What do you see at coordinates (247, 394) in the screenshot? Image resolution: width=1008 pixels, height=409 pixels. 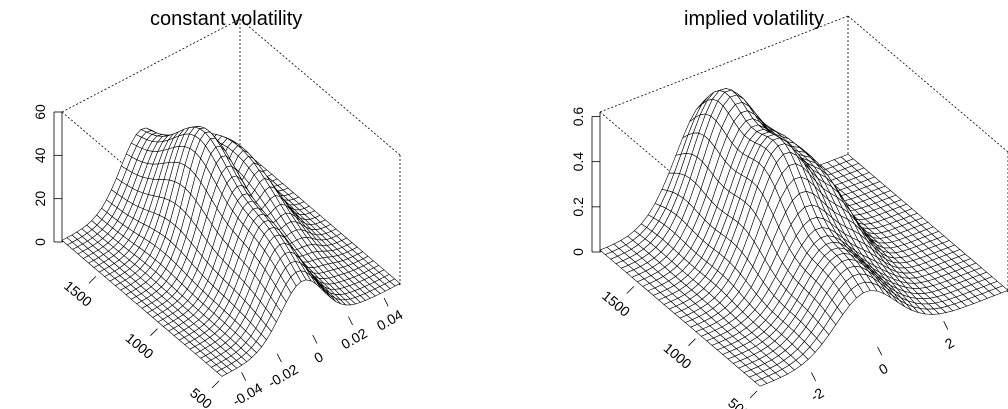 I see `y-tick-label: -0.04` at bounding box center [247, 394].